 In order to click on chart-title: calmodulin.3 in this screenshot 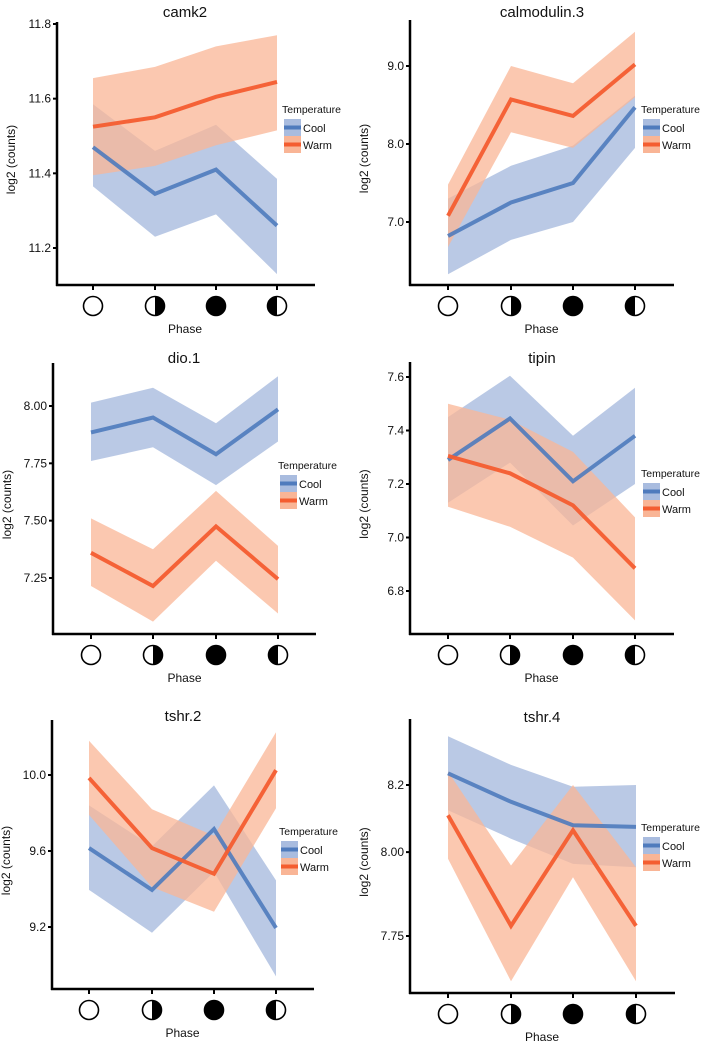, I will do `click(542, 12)`.